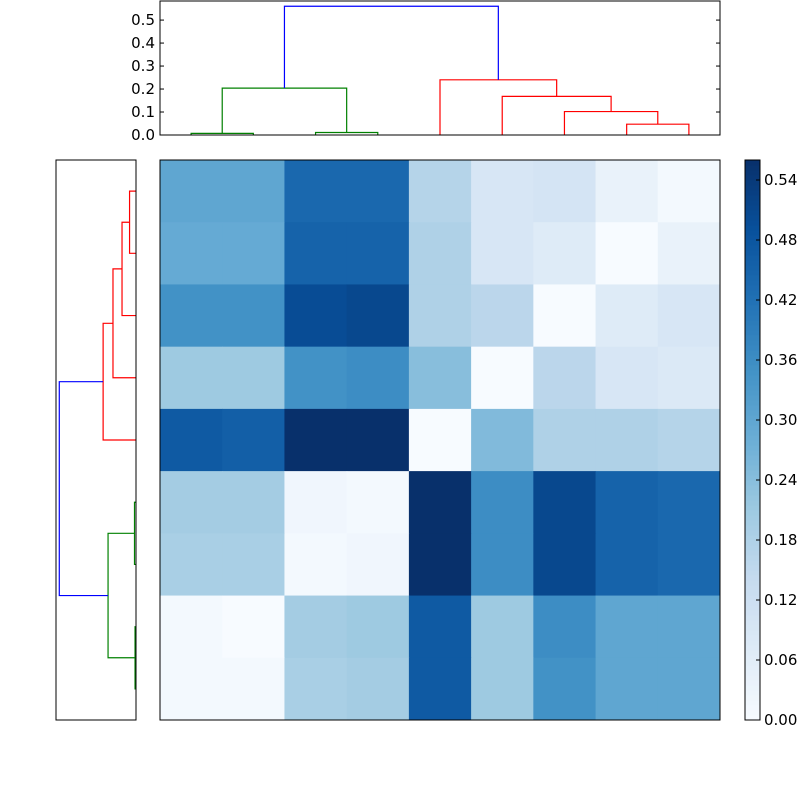 Image resolution: width=800 pixels, height=804 pixels. Describe the element at coordinates (780, 540) in the screenshot. I see `colorbar-tick-label: 0.18` at that location.